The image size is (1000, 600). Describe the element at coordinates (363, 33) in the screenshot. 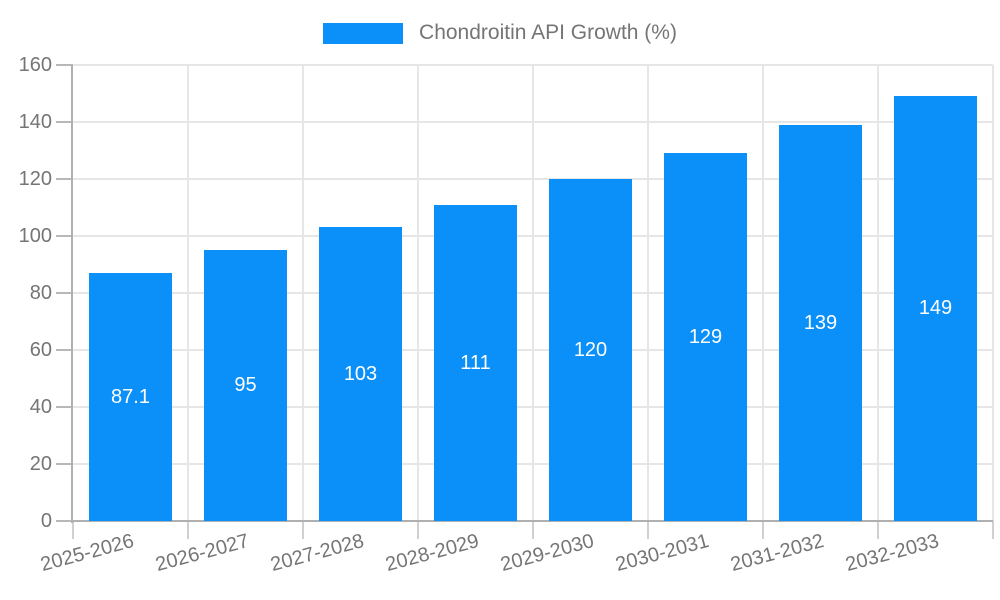

I see `legend-swatch` at that location.